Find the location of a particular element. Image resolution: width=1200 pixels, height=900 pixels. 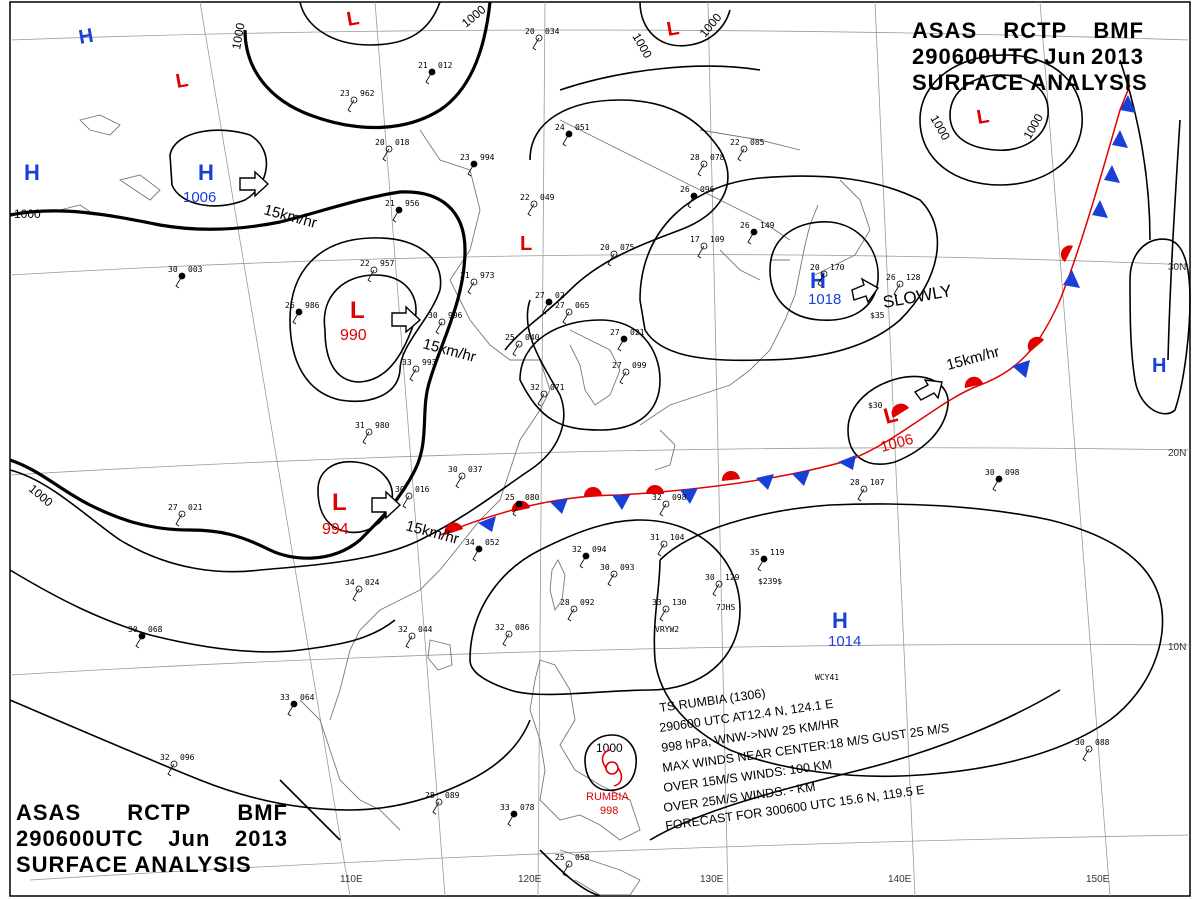

station-pressure: 086 is located at coordinates (522, 627).